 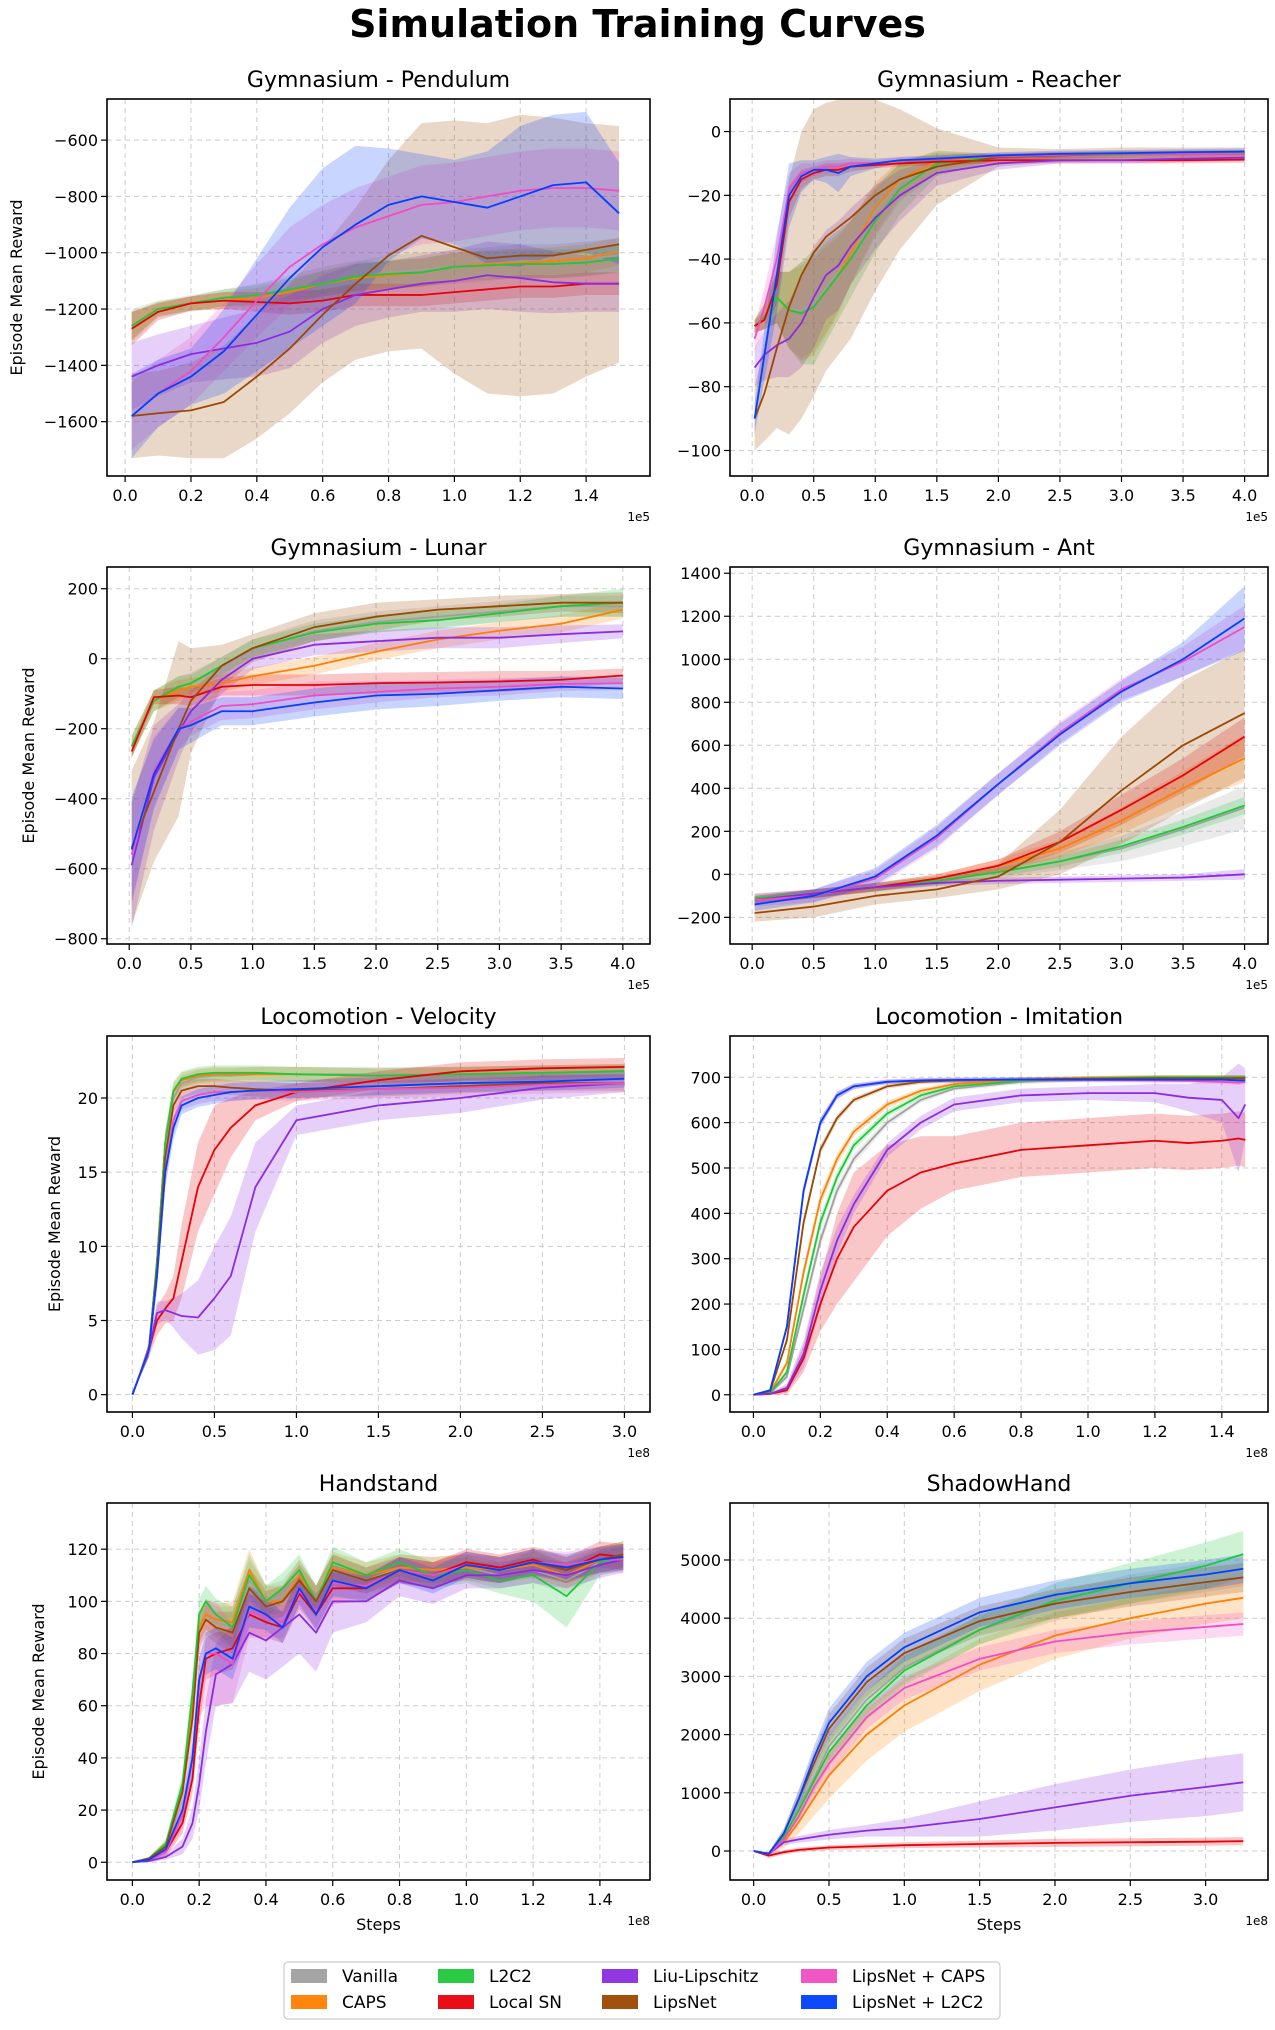 I want to click on x-tick-label: 4.0, so click(x=1244, y=963).